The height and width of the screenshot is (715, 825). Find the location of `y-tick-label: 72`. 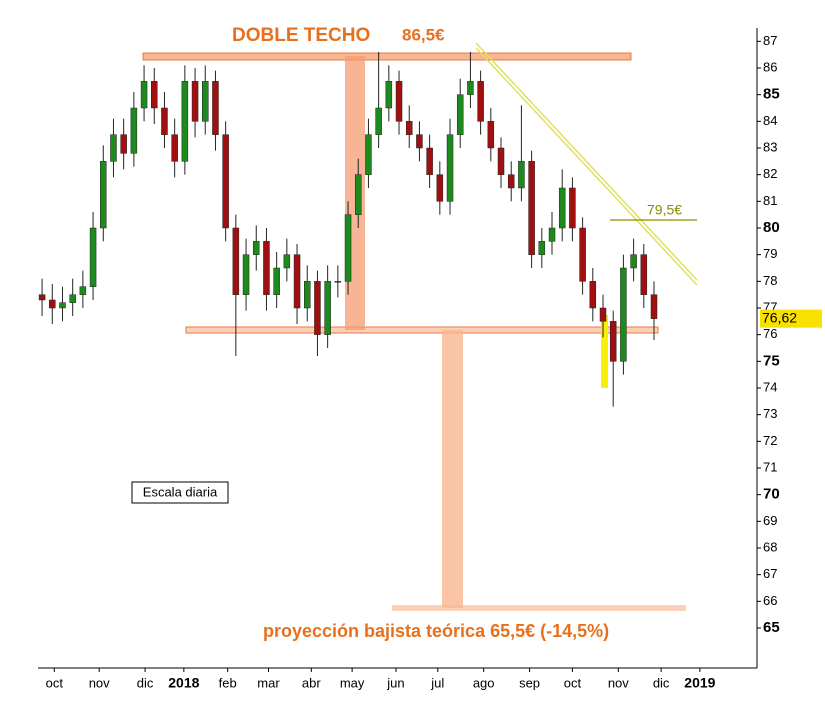

y-tick-label: 72 is located at coordinates (770, 440).